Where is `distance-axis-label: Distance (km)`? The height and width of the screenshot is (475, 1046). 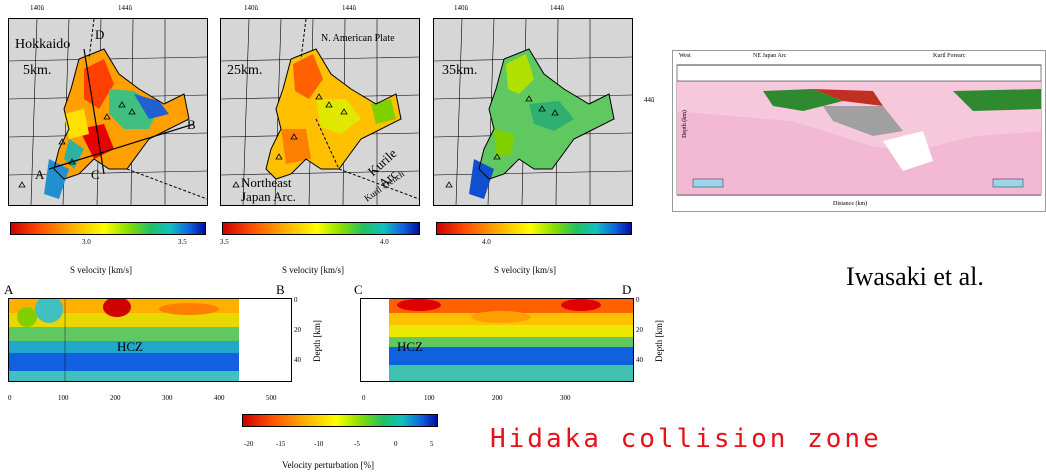 distance-axis-label: Distance (km) is located at coordinates (850, 204).